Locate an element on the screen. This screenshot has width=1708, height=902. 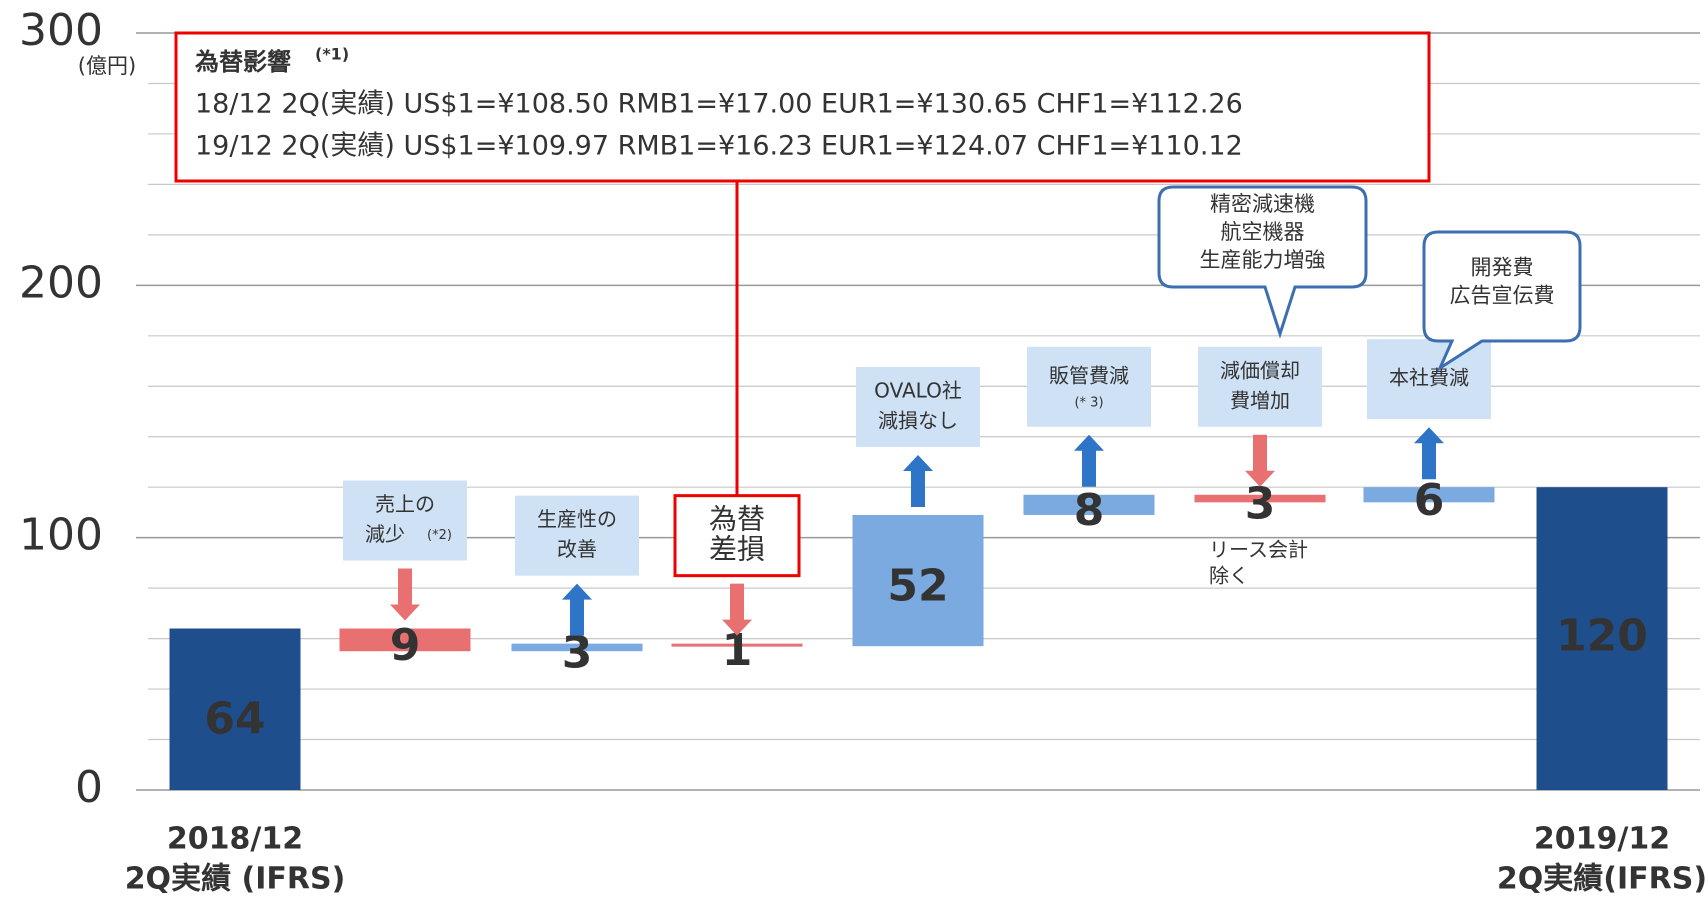
callout-text: 航空機器 is located at coordinates (1263, 232).